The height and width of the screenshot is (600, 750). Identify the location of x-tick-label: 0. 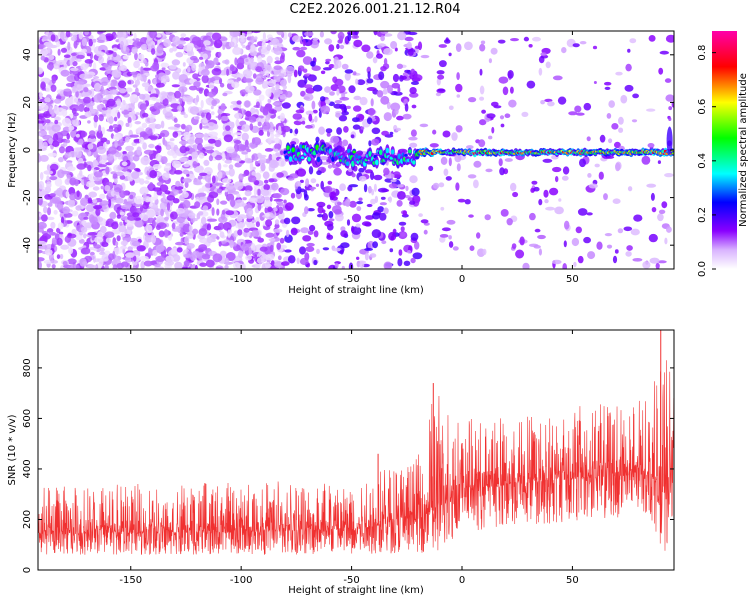
(462, 580).